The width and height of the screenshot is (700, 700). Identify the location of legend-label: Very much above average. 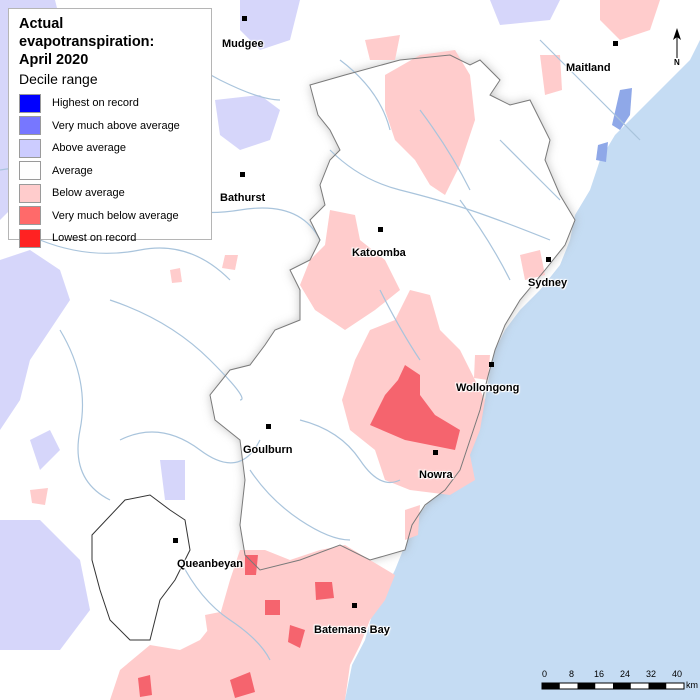
(116, 125).